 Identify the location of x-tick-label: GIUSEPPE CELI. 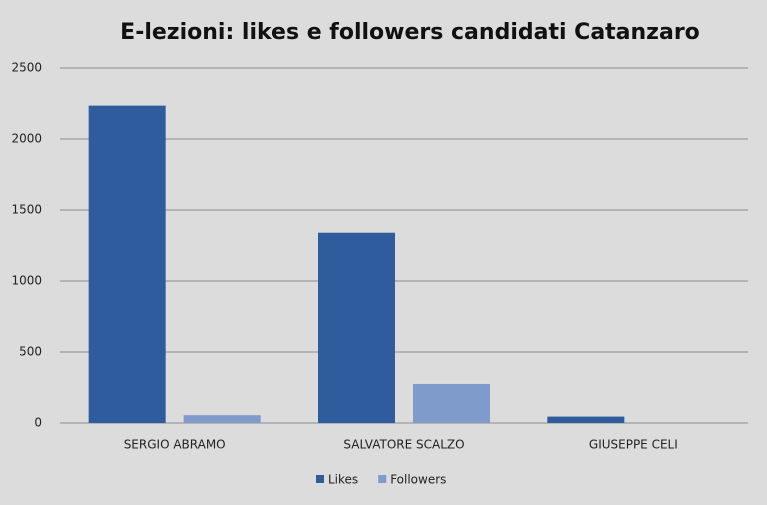
(633, 445).